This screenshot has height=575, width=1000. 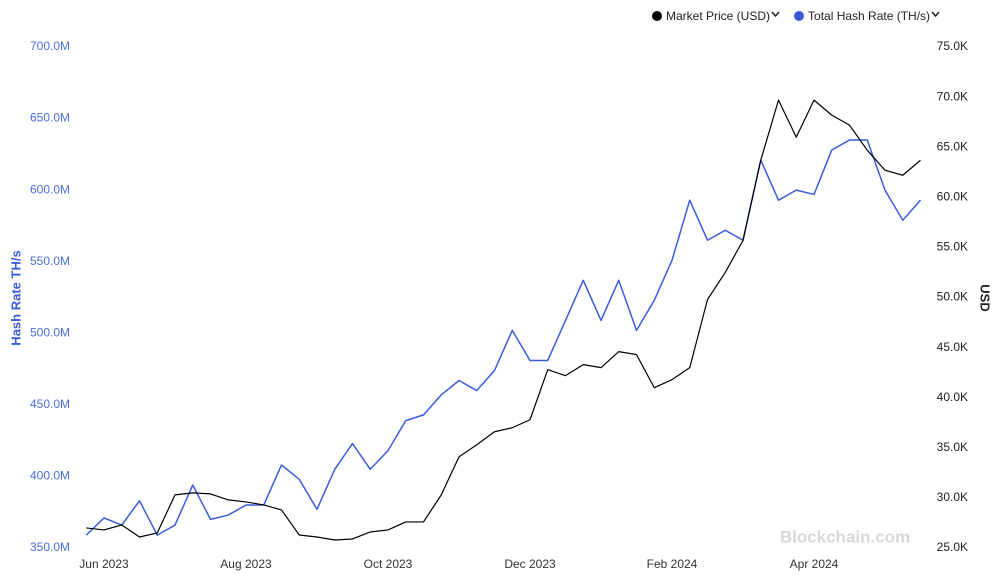 What do you see at coordinates (15, 297) in the screenshot?
I see `y-axis-title: Hash Rate TH/s` at bounding box center [15, 297].